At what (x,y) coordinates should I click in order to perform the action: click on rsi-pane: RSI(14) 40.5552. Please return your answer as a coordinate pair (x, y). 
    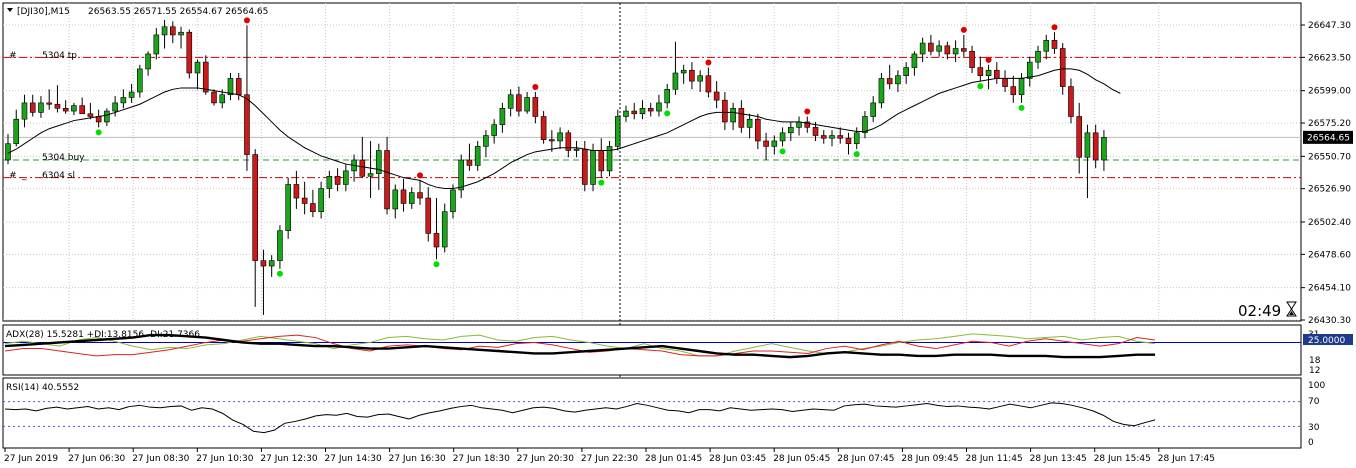
    Looking at the image, I should click on (652, 413).